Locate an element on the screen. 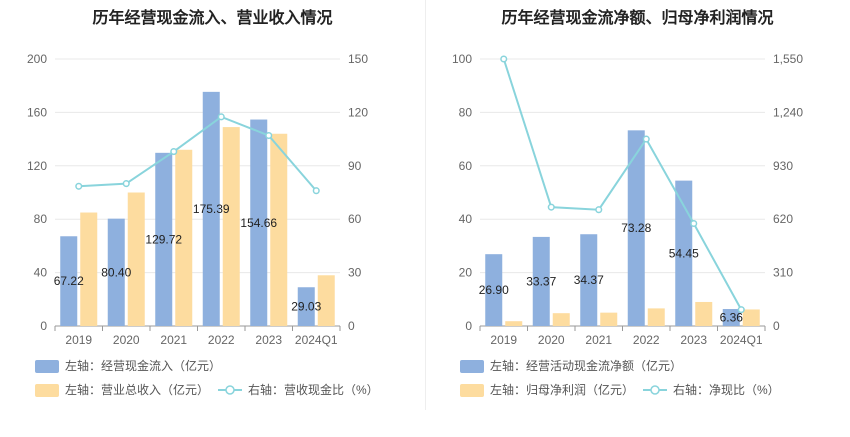 The width and height of the screenshot is (850, 437). panel-divider is located at coordinates (425, 205).